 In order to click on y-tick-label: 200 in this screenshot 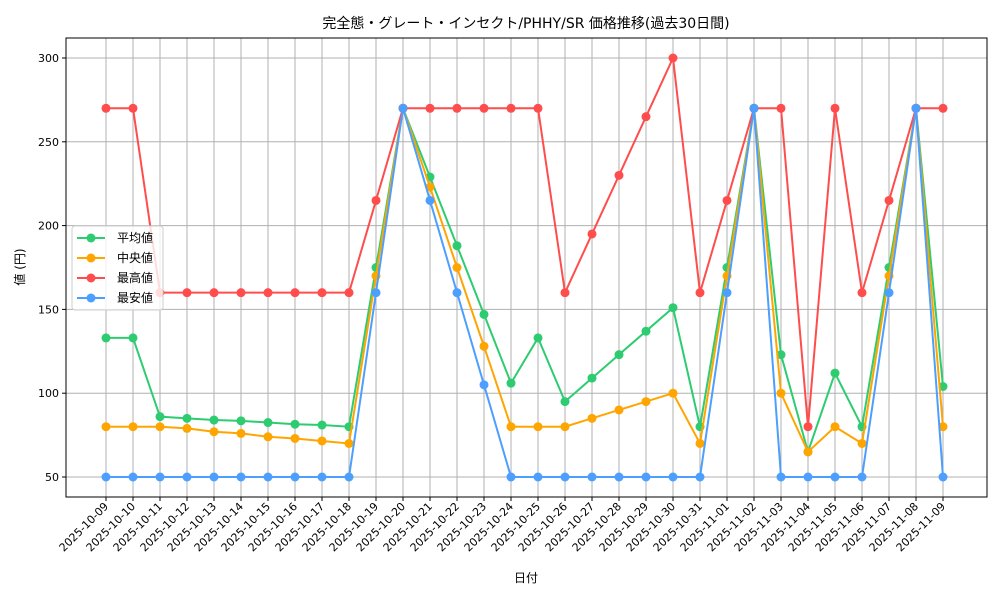, I will do `click(48, 226)`.